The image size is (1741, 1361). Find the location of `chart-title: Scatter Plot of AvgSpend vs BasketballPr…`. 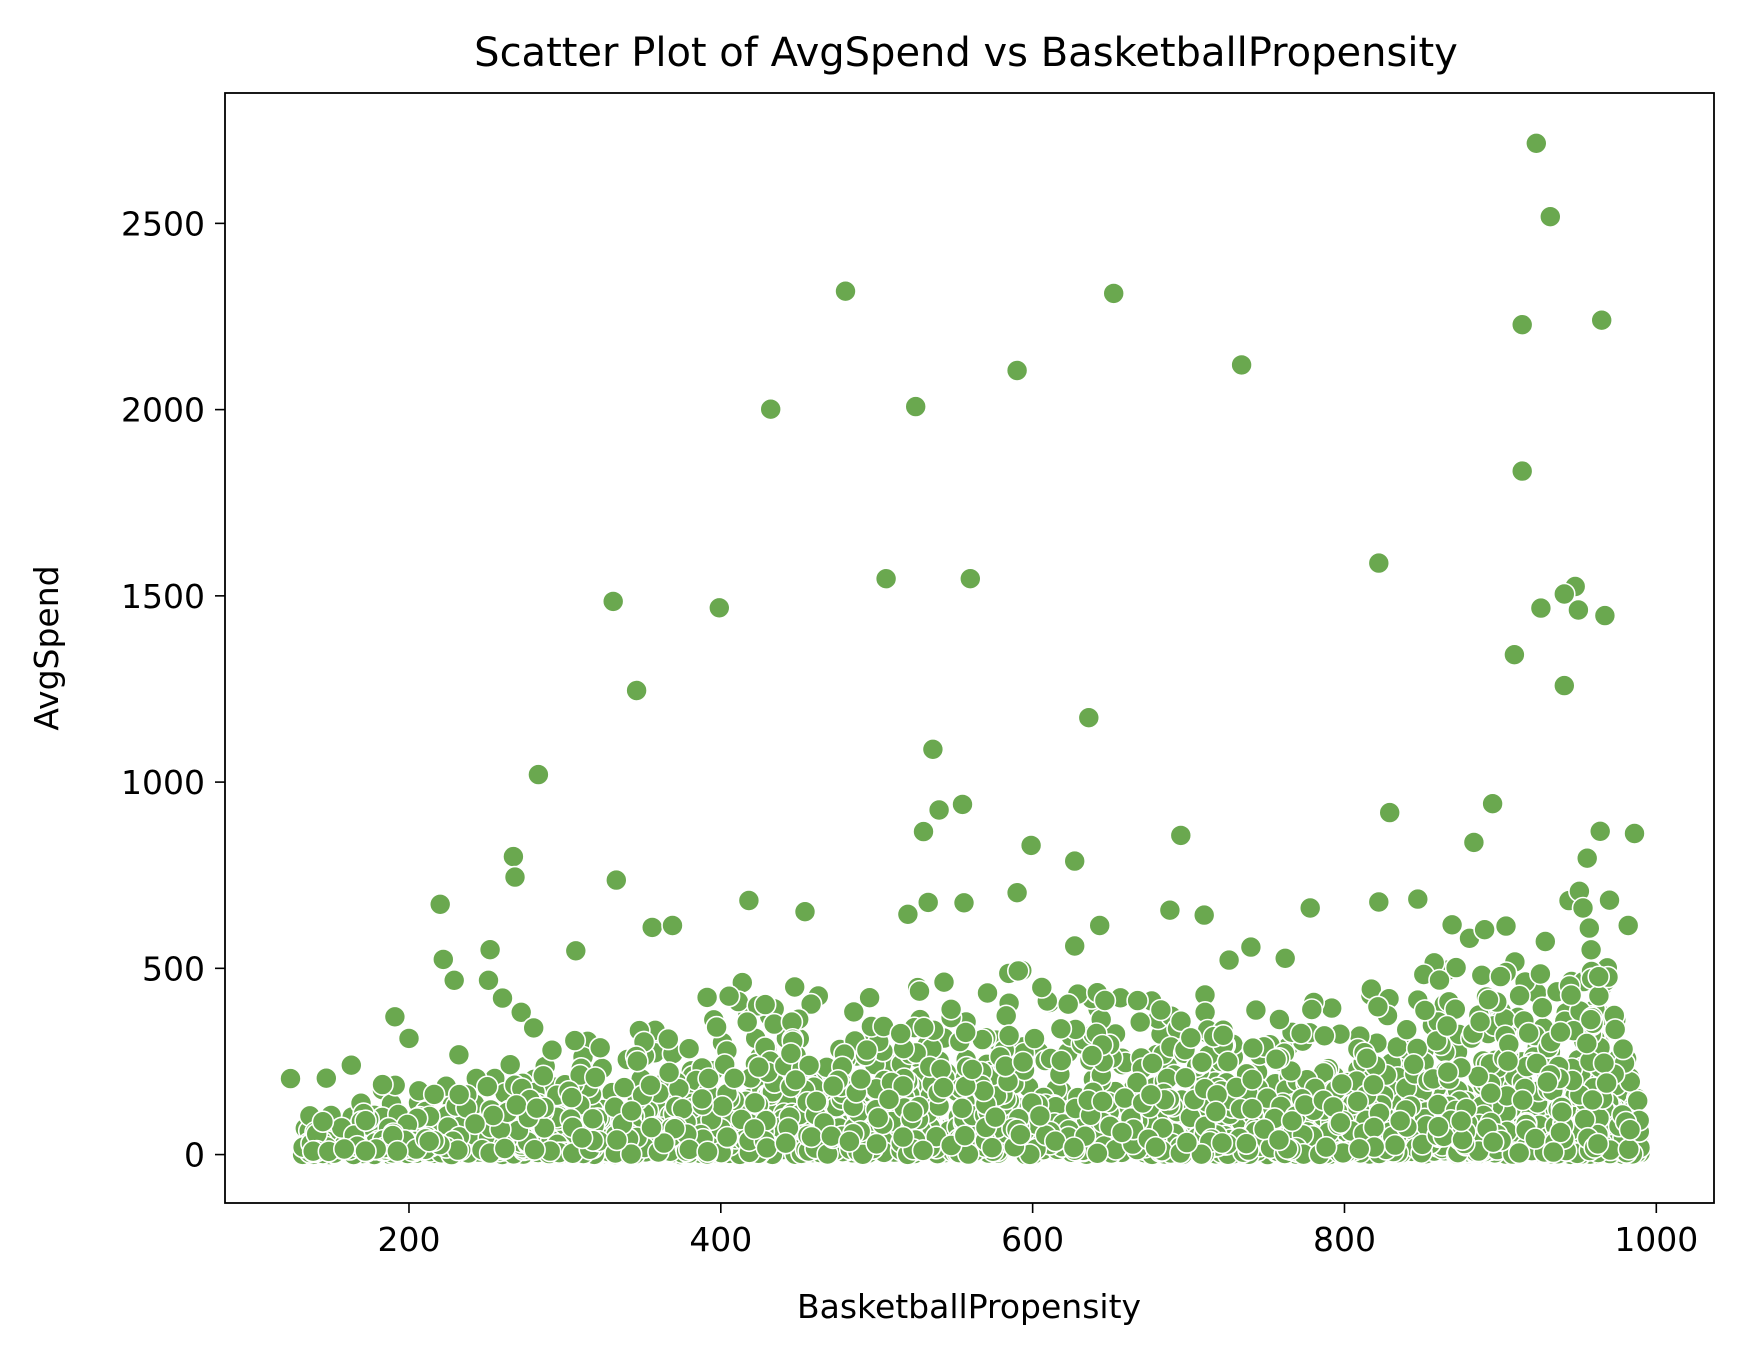

chart-title: Scatter Plot of AvgSpend vs BasketballPr… is located at coordinates (966, 53).